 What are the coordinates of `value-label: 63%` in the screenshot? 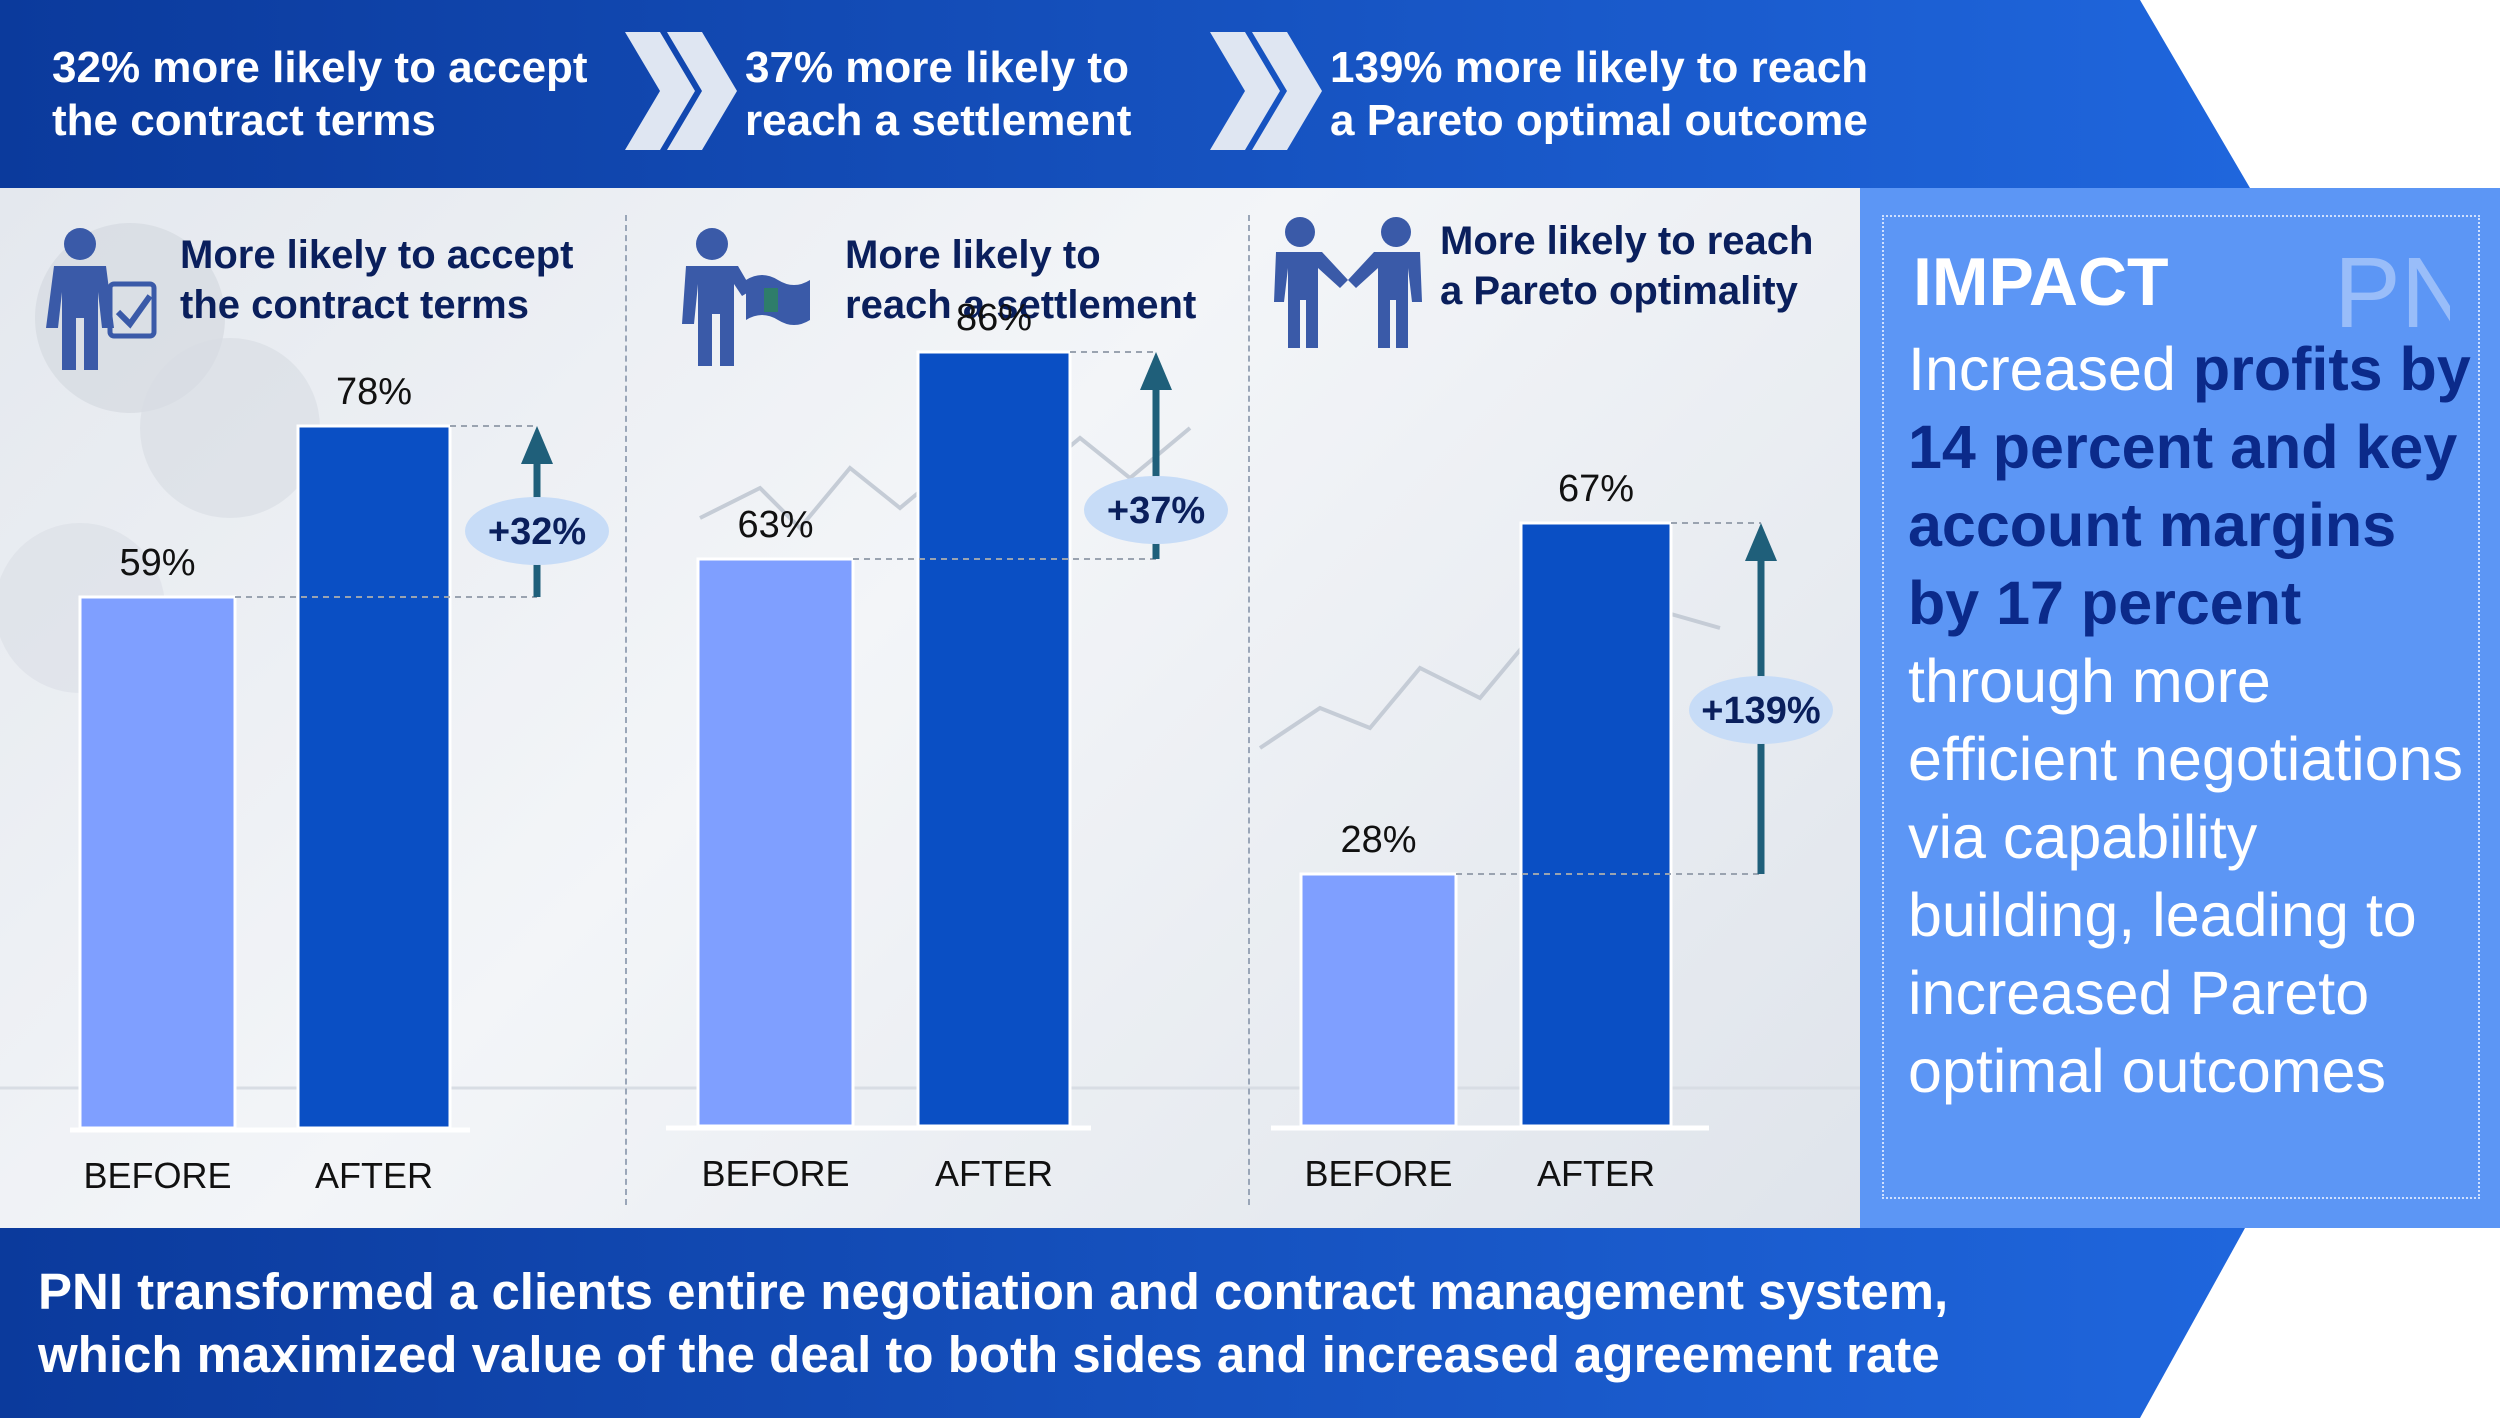 It's located at (775, 525).